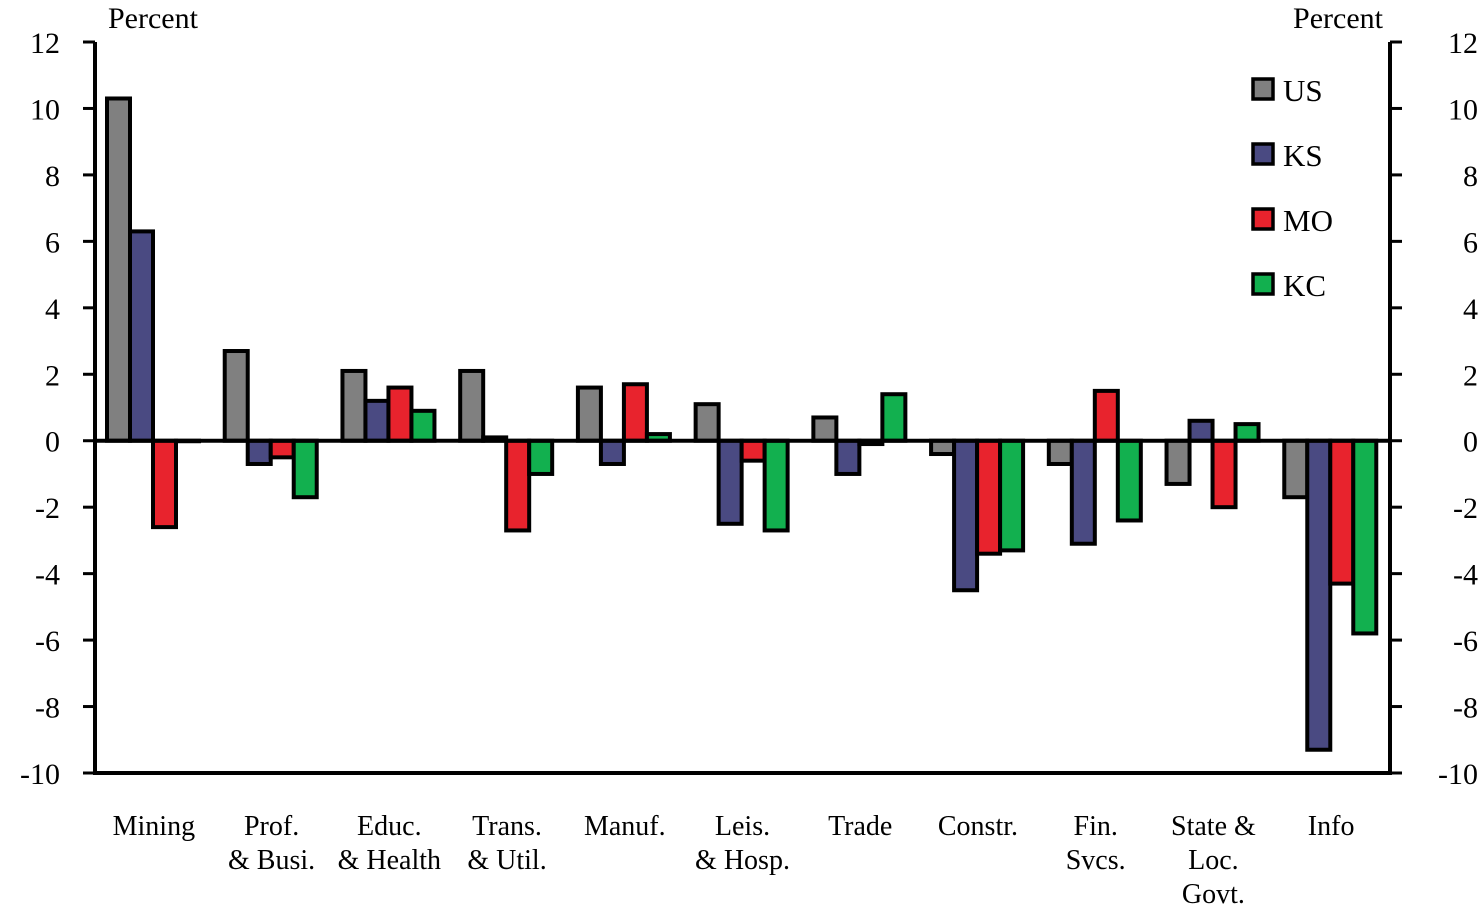  What do you see at coordinates (1213, 826) in the screenshot?
I see `category-label: State &` at bounding box center [1213, 826].